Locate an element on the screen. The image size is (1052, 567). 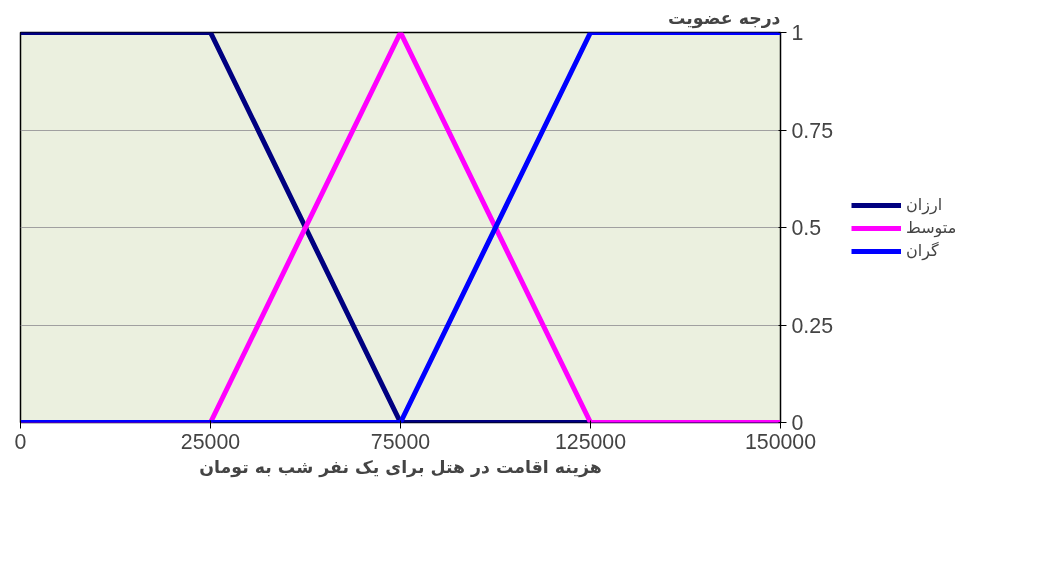
x-tick-label: 25000 is located at coordinates (210, 441).